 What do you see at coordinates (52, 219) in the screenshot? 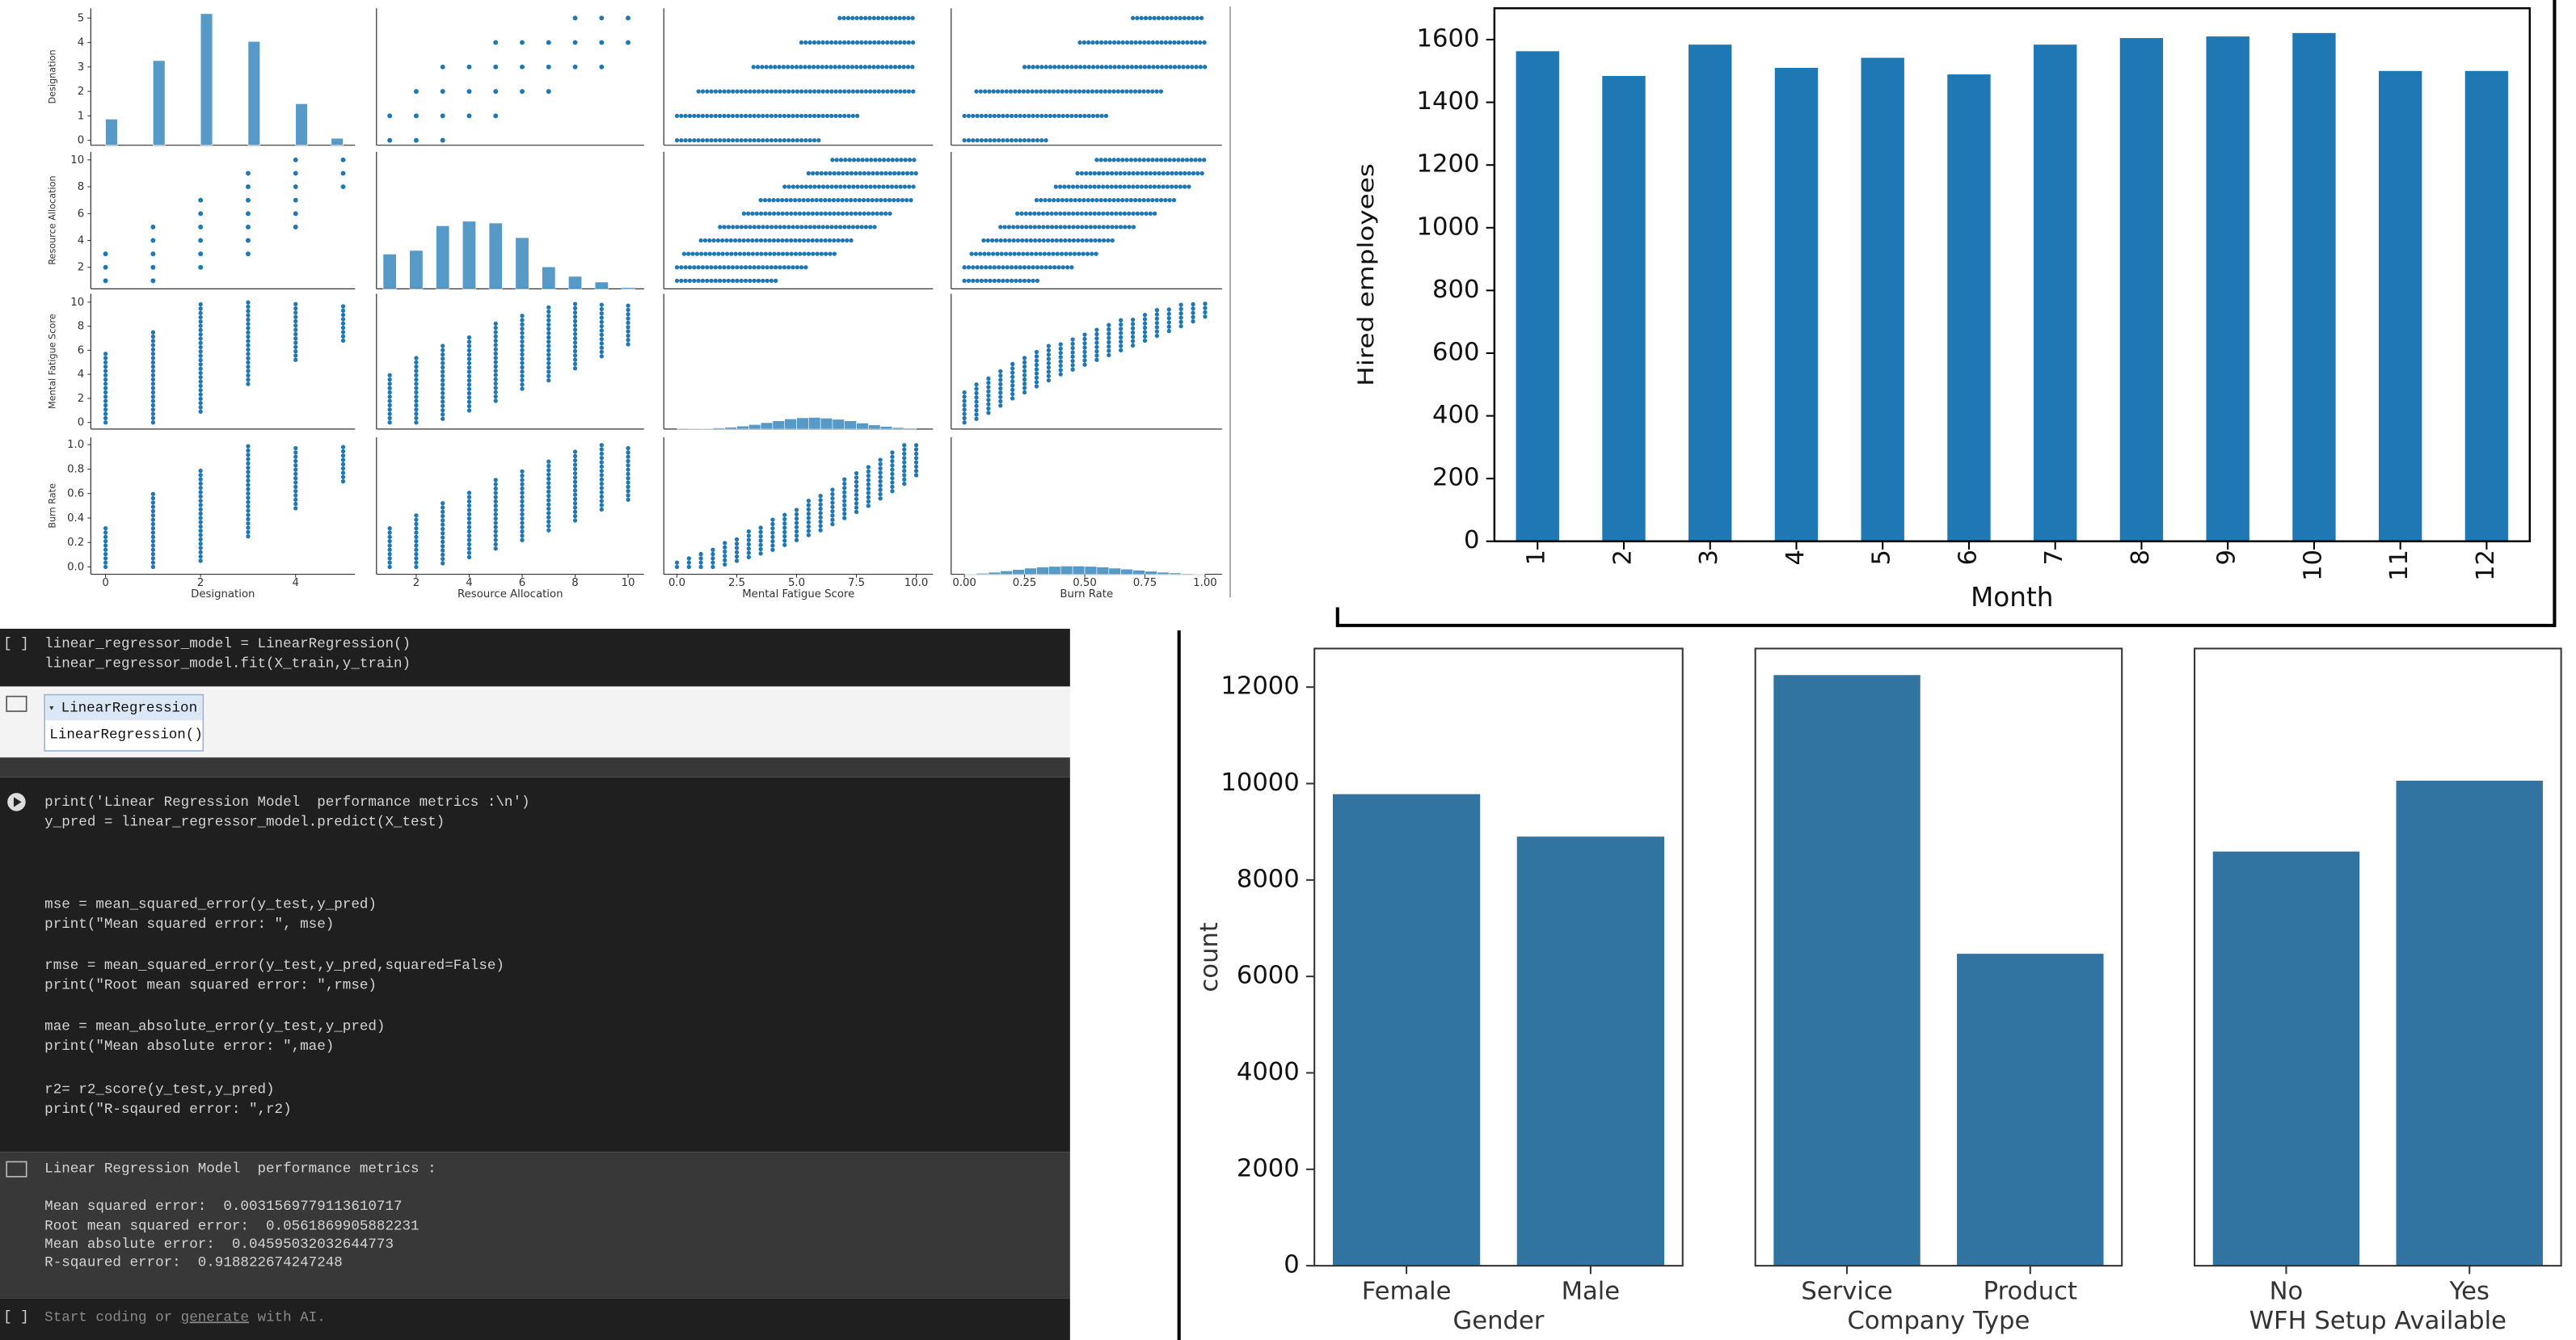
I see `y-axis-label: Resource Allocation` at bounding box center [52, 219].